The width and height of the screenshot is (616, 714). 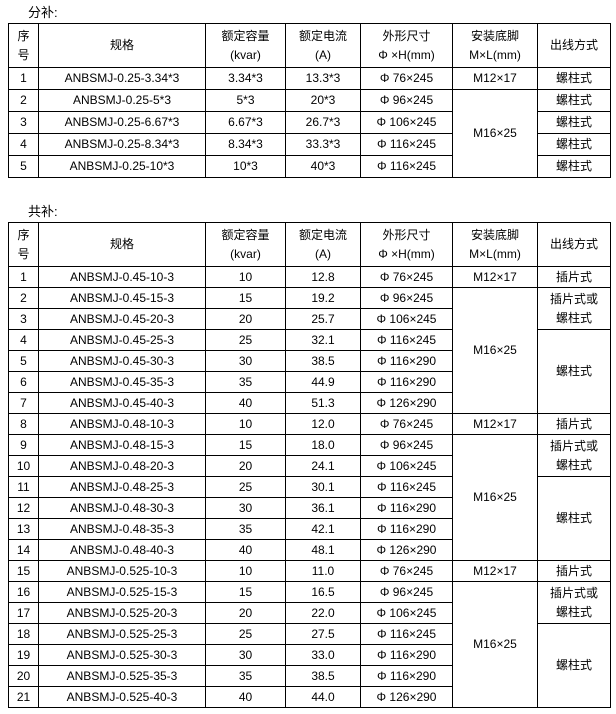 I want to click on cell-spec: ANBSMJ-0.25-6.67*3, so click(x=122, y=122).